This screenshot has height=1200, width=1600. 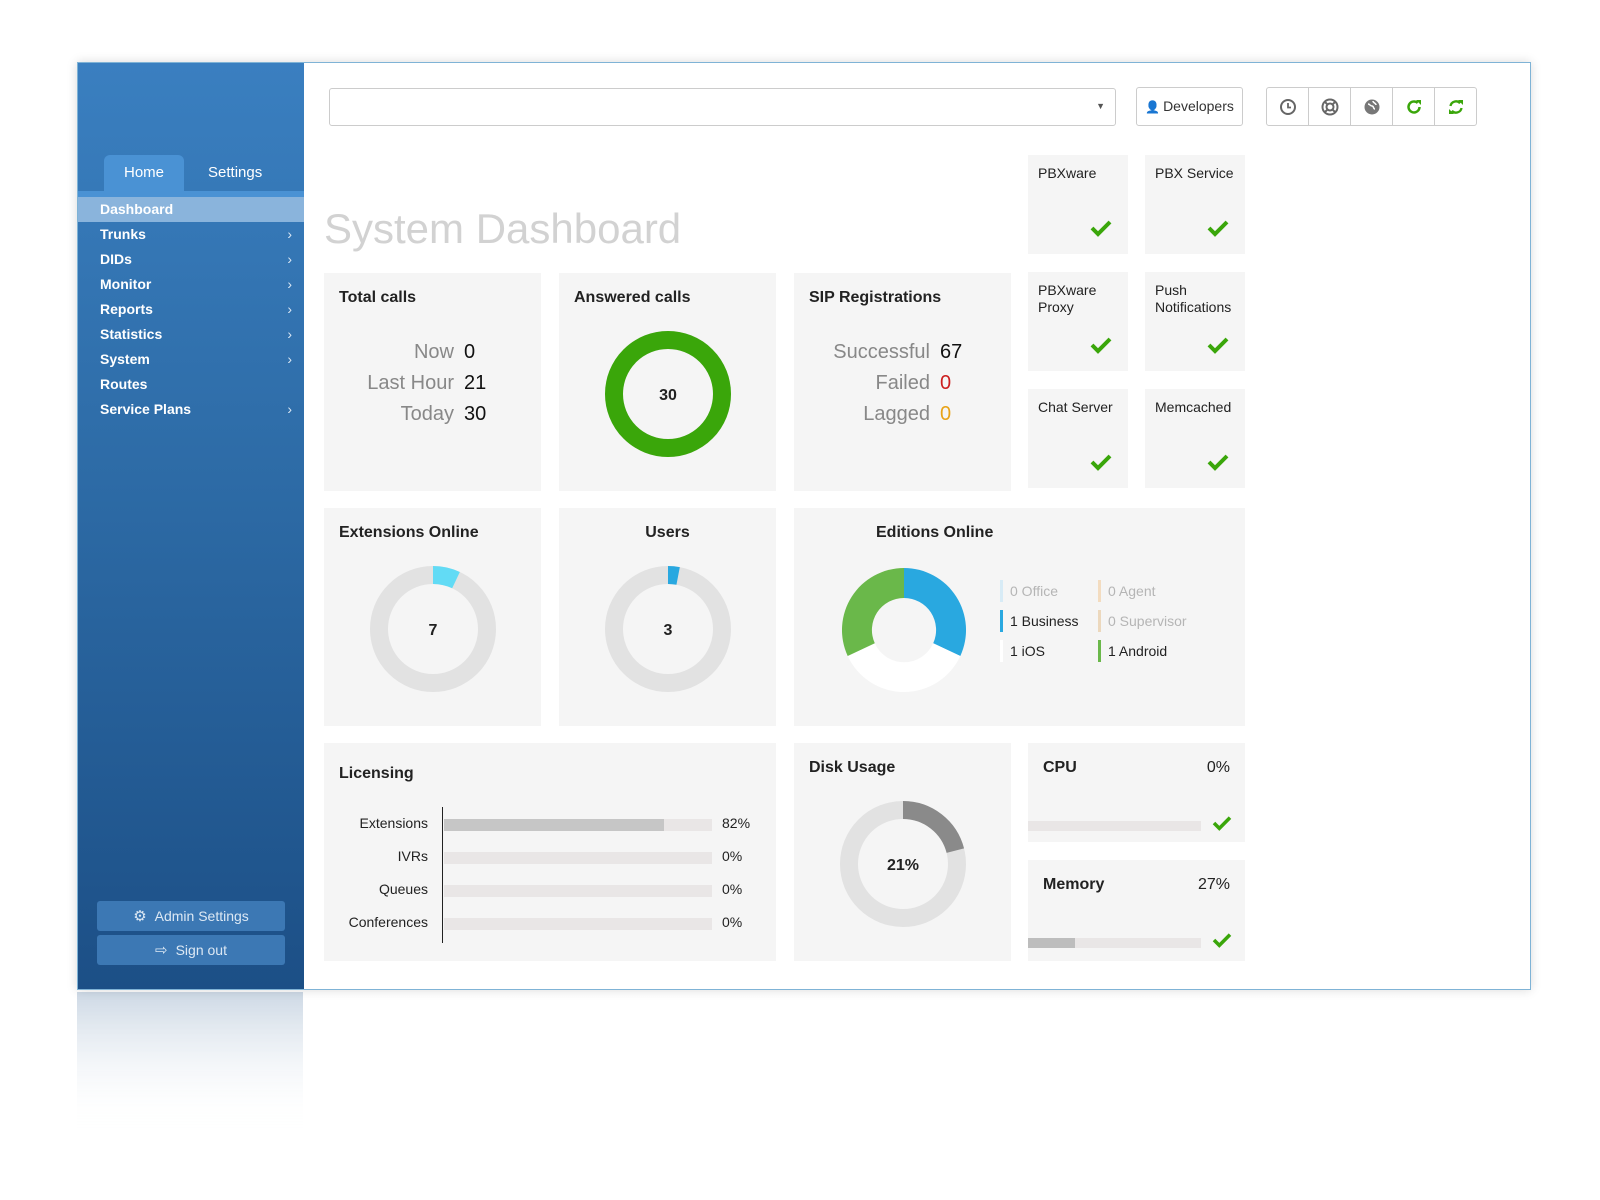 I want to click on sync-button, so click(x=1455, y=106).